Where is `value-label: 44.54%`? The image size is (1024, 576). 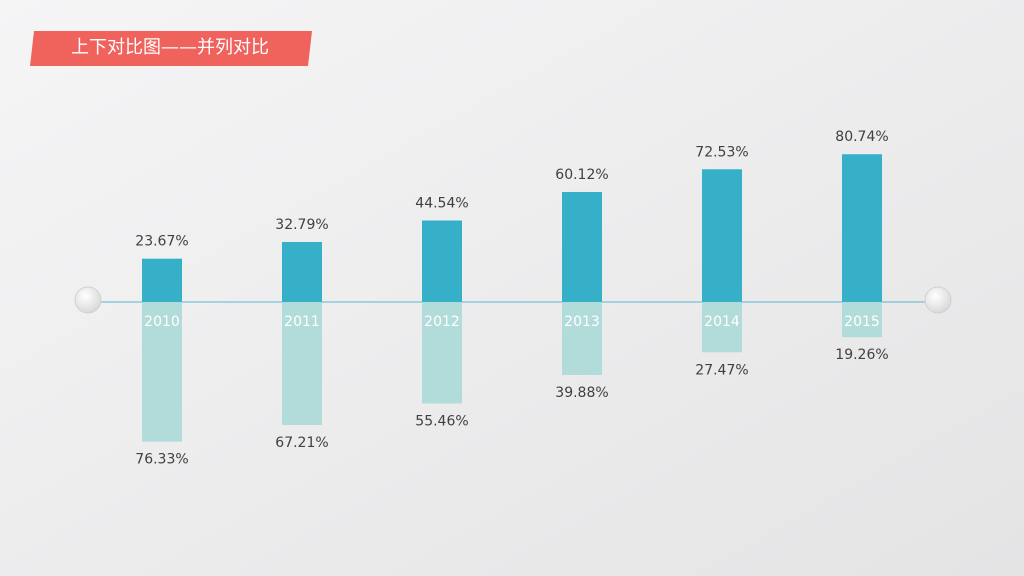
value-label: 44.54% is located at coordinates (441, 203).